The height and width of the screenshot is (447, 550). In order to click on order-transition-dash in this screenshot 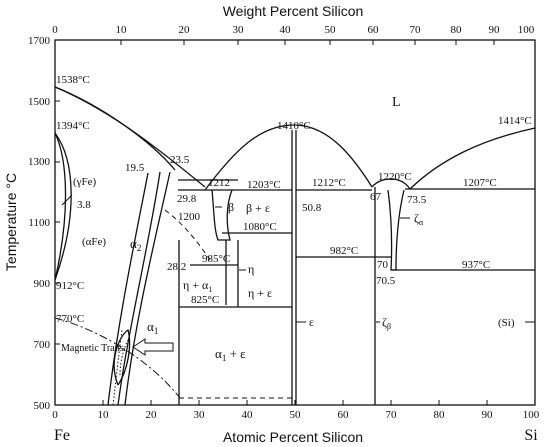, I will do `click(187, 235)`.